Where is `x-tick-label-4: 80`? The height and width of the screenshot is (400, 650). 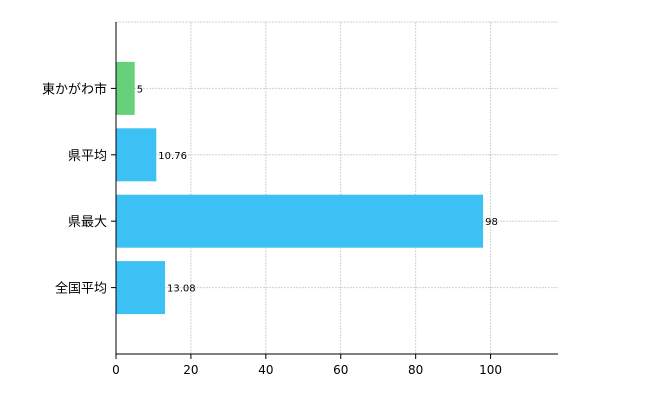
x-tick-label-4: 80 is located at coordinates (415, 370).